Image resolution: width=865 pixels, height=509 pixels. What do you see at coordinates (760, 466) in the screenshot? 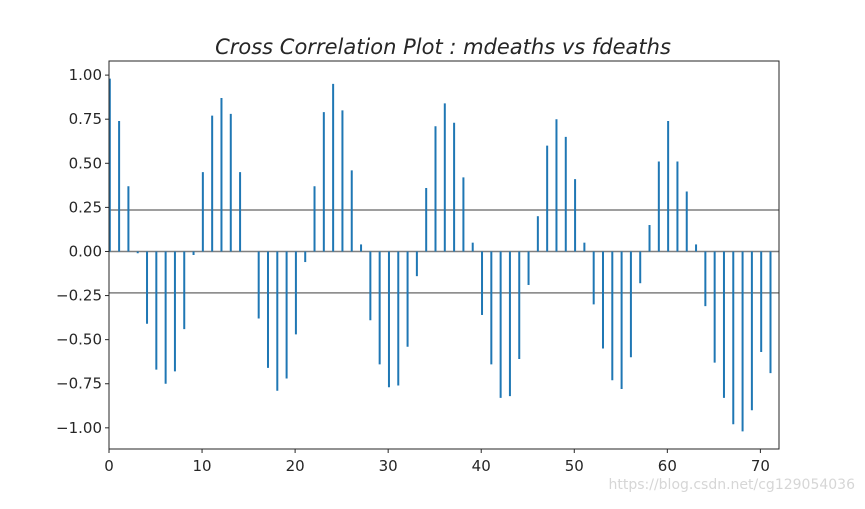
I see `x-tick-label-70: 70` at bounding box center [760, 466].